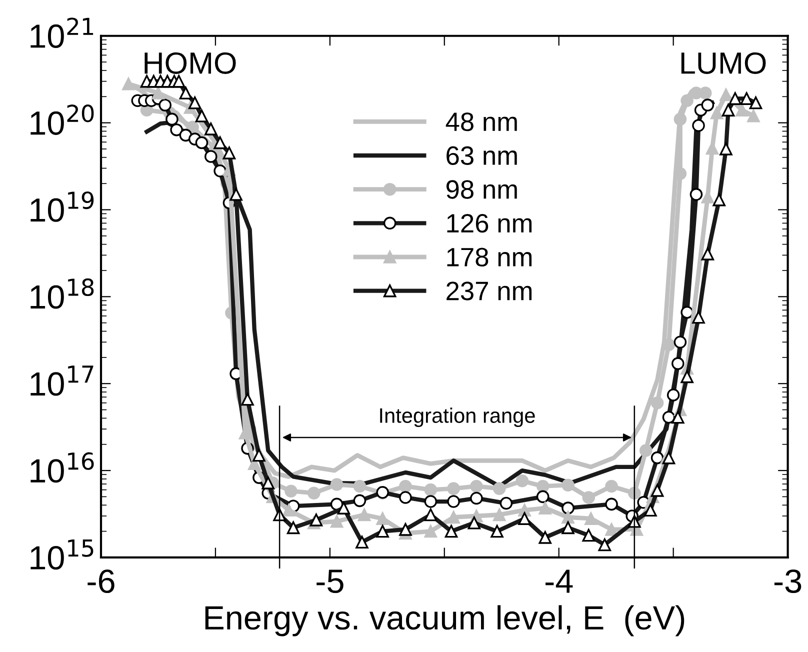  What do you see at coordinates (62, 206) in the screenshot?
I see `y-tick-label: 10$^{19}$` at bounding box center [62, 206].